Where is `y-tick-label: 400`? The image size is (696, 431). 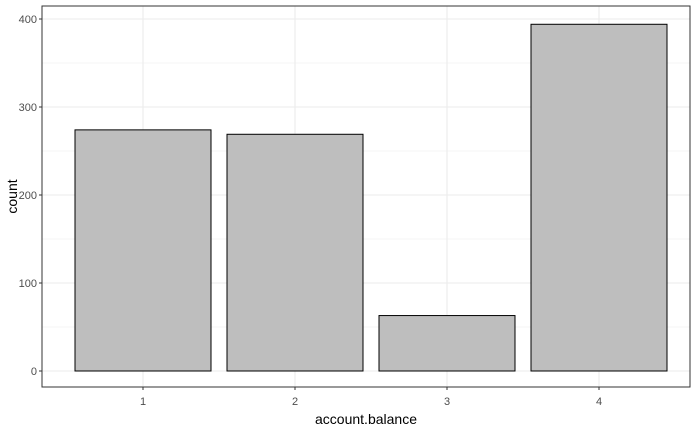 y-tick-label: 400 is located at coordinates (28, 20).